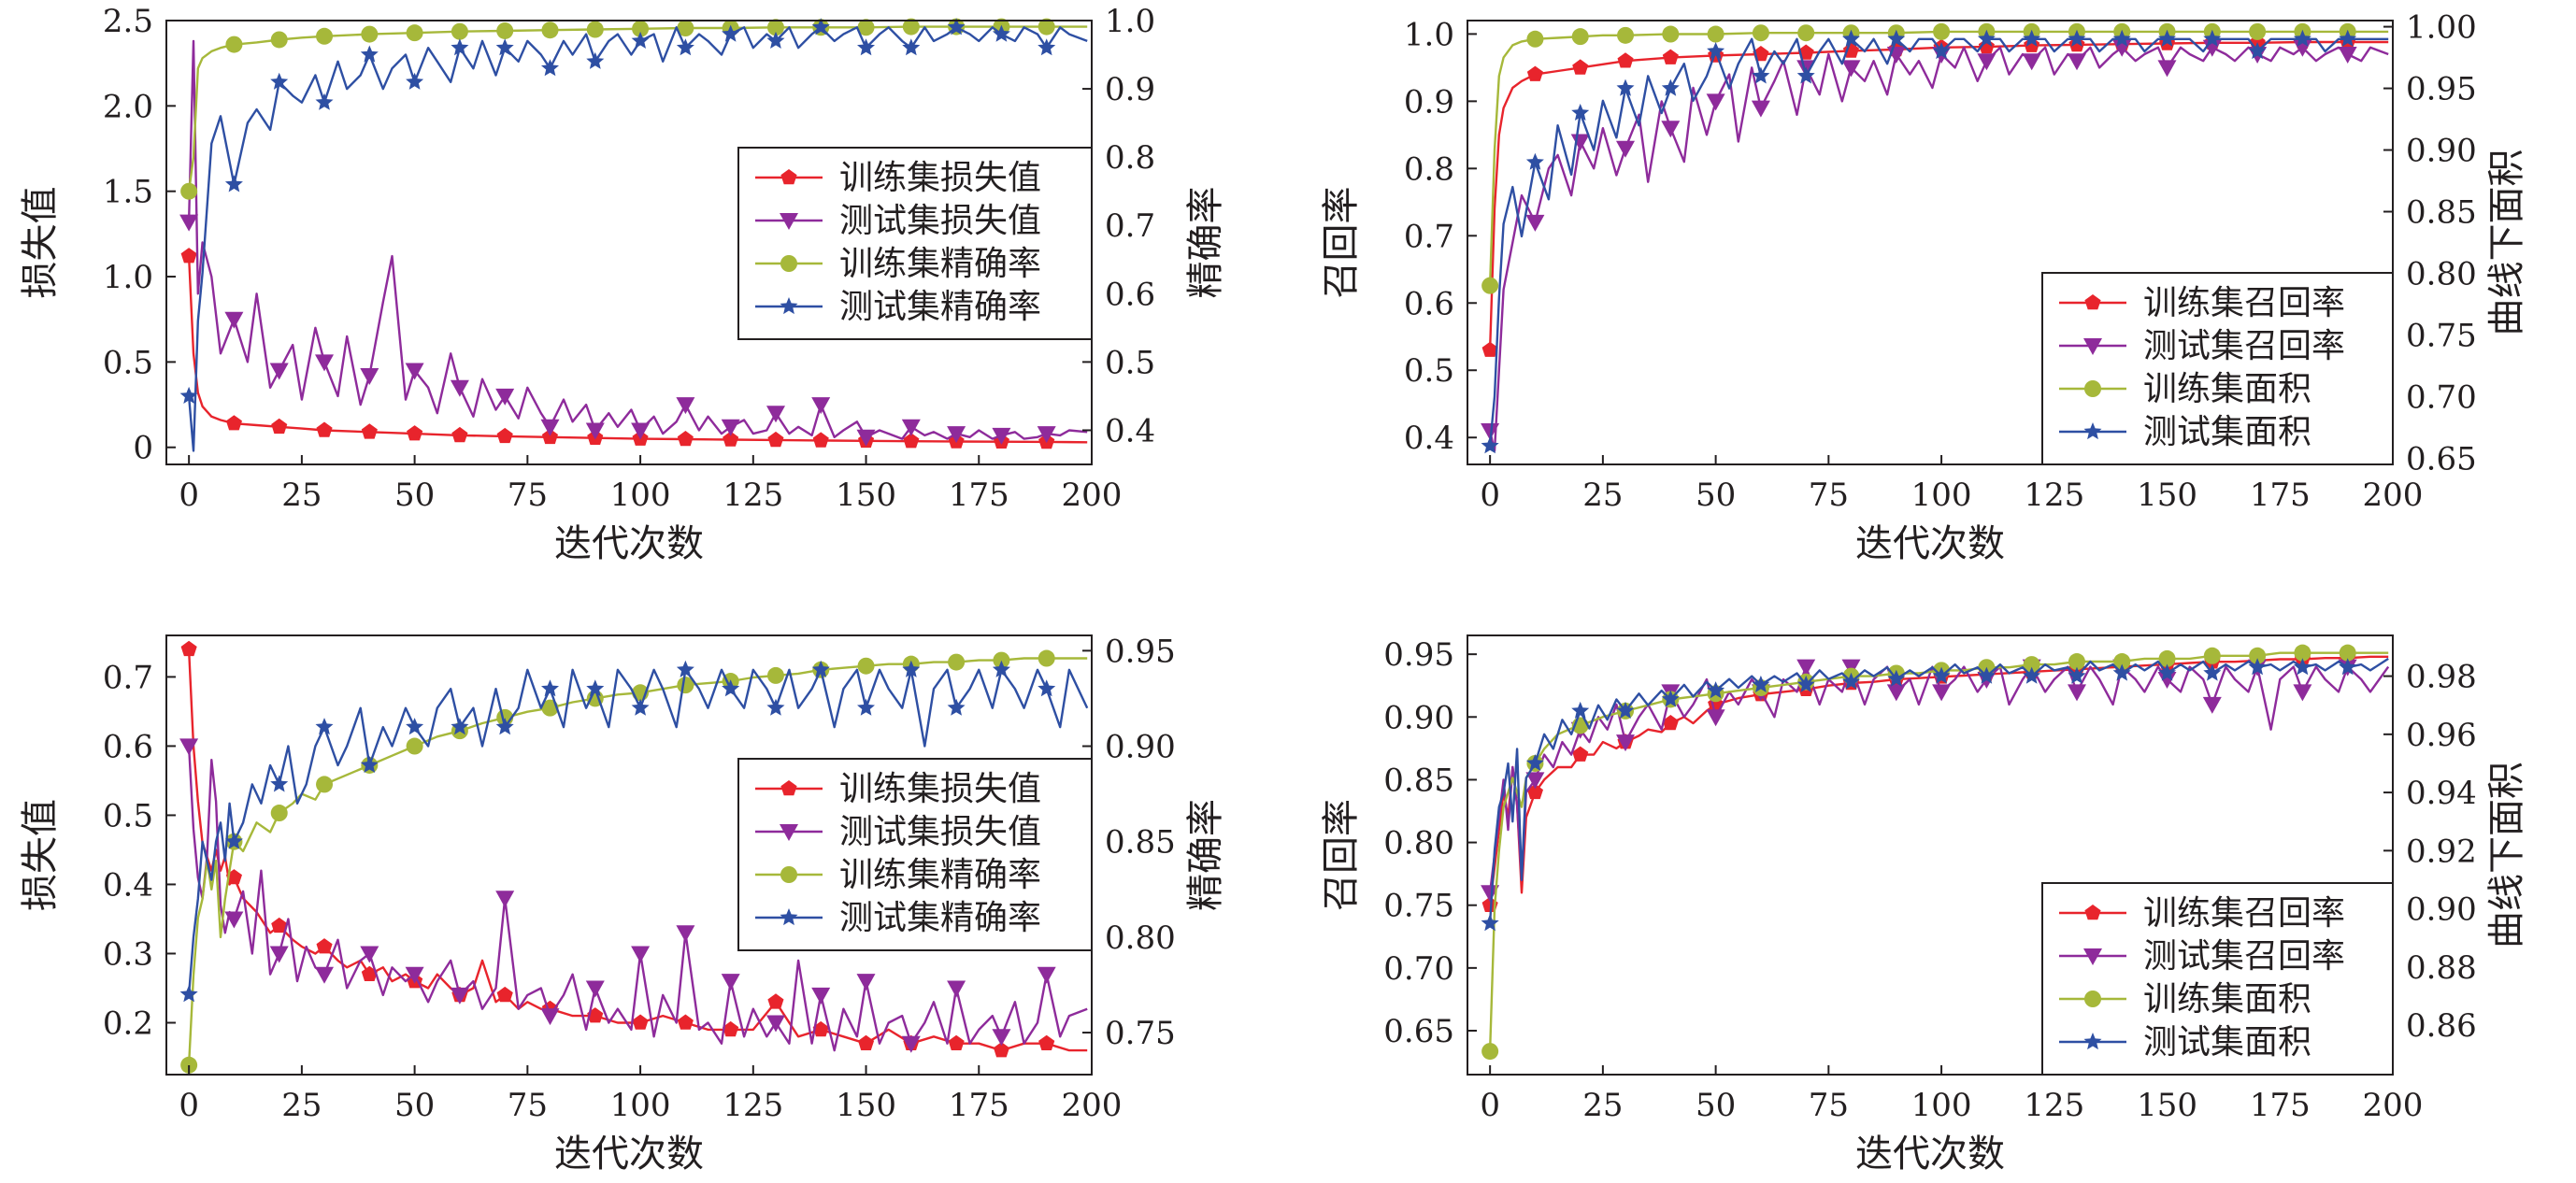  Describe the element at coordinates (1418, 717) in the screenshot. I see `y-tick-label: 0.90` at that location.